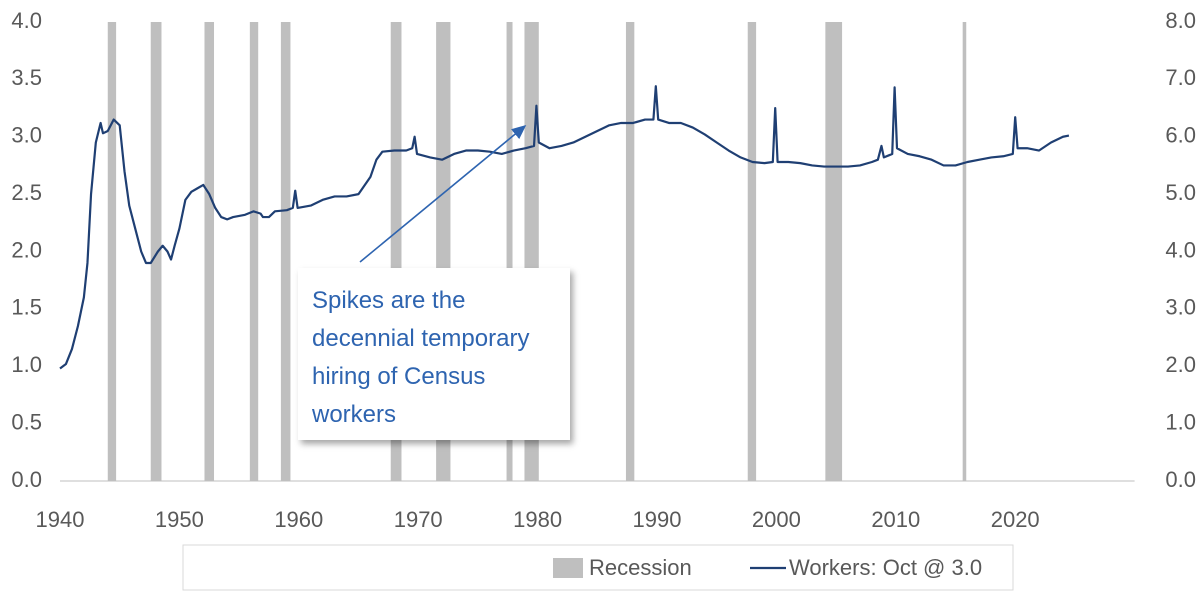  What do you see at coordinates (26, 20) in the screenshot?
I see `y-tick-label: 4.0` at bounding box center [26, 20].